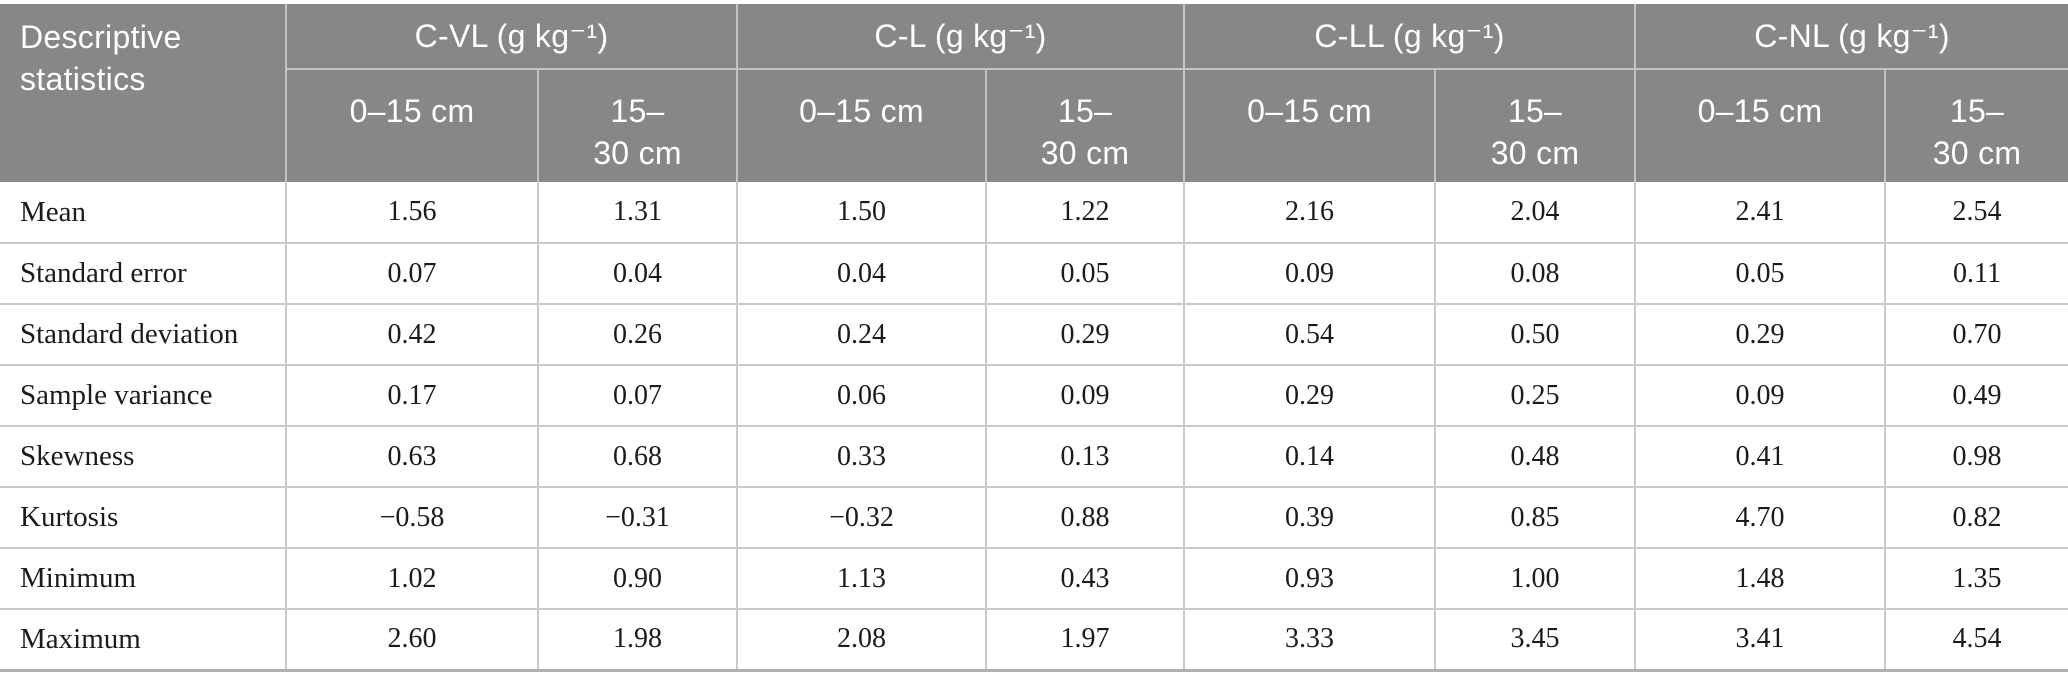  Describe the element at coordinates (143, 578) in the screenshot. I see `row-label: Minimum` at that location.